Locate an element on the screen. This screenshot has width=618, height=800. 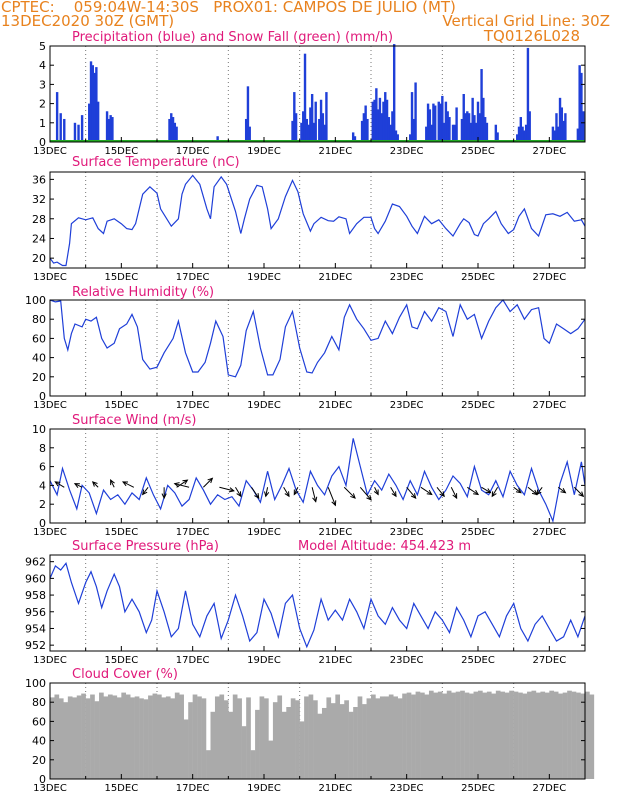
pressure-xtick-label: 21DEC is located at coordinates (335, 660).